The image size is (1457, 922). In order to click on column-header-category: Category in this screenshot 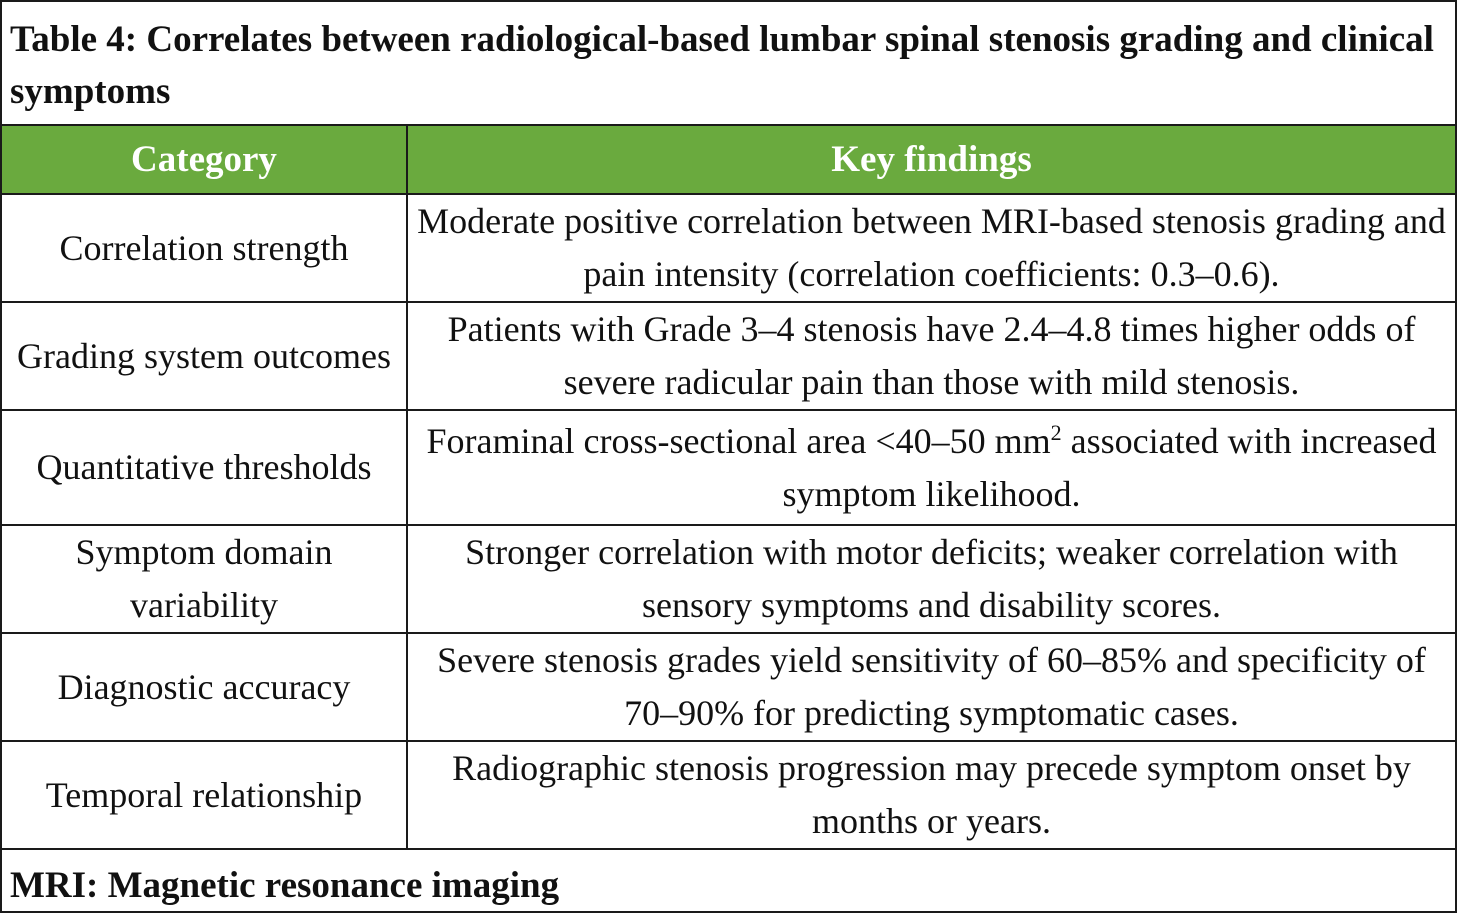, I will do `click(205, 160)`.